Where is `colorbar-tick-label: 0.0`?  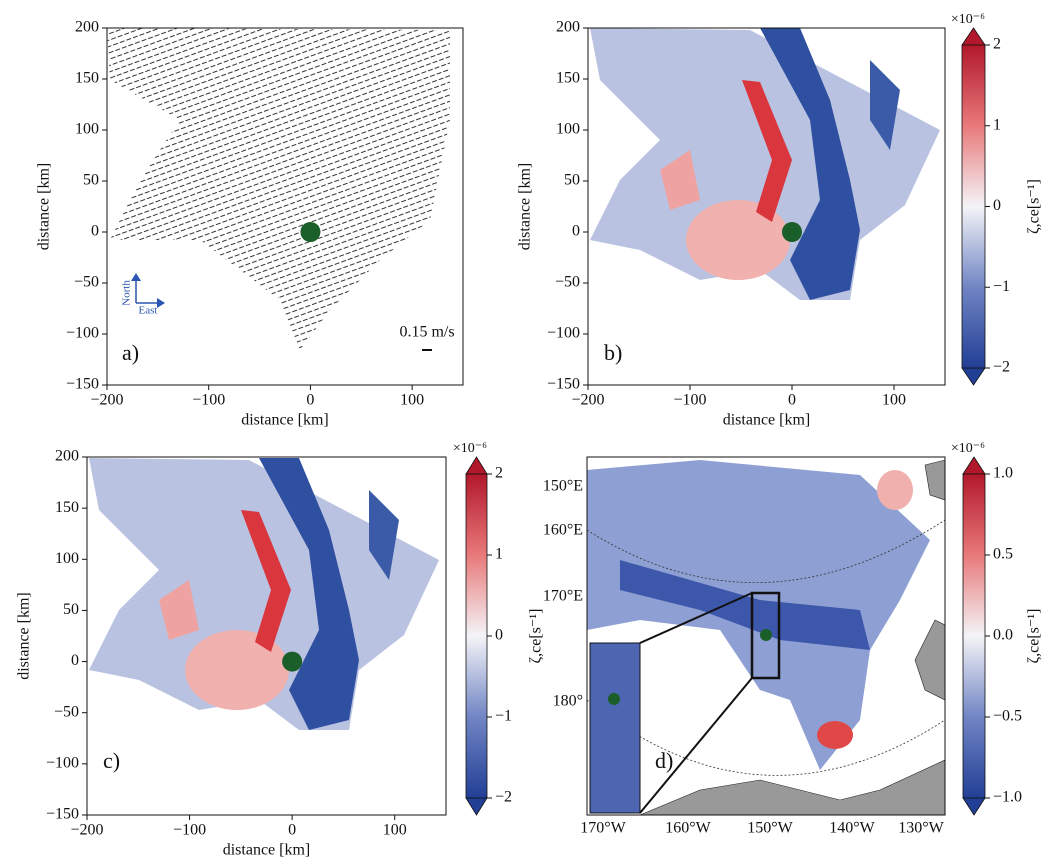 colorbar-tick-label: 0.0 is located at coordinates (1003, 635).